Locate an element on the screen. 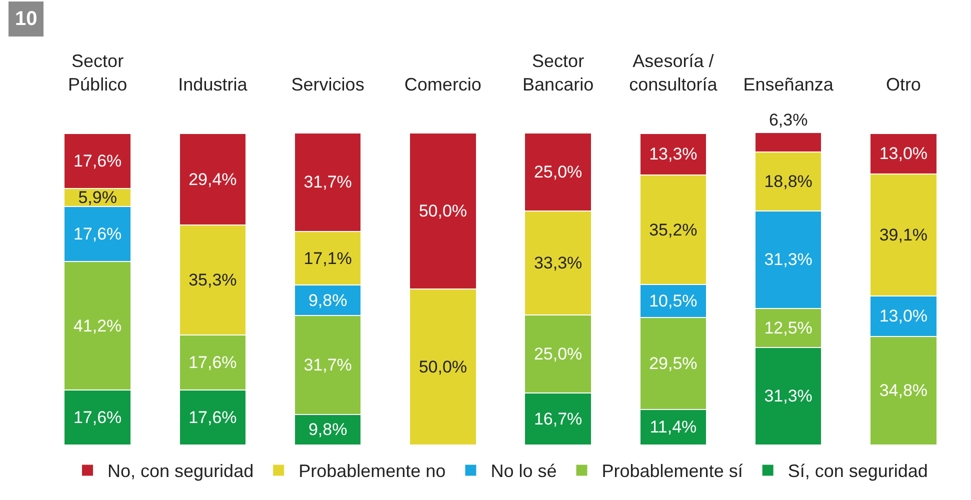 The width and height of the screenshot is (971, 500). data-label: 5,9% is located at coordinates (97, 198).